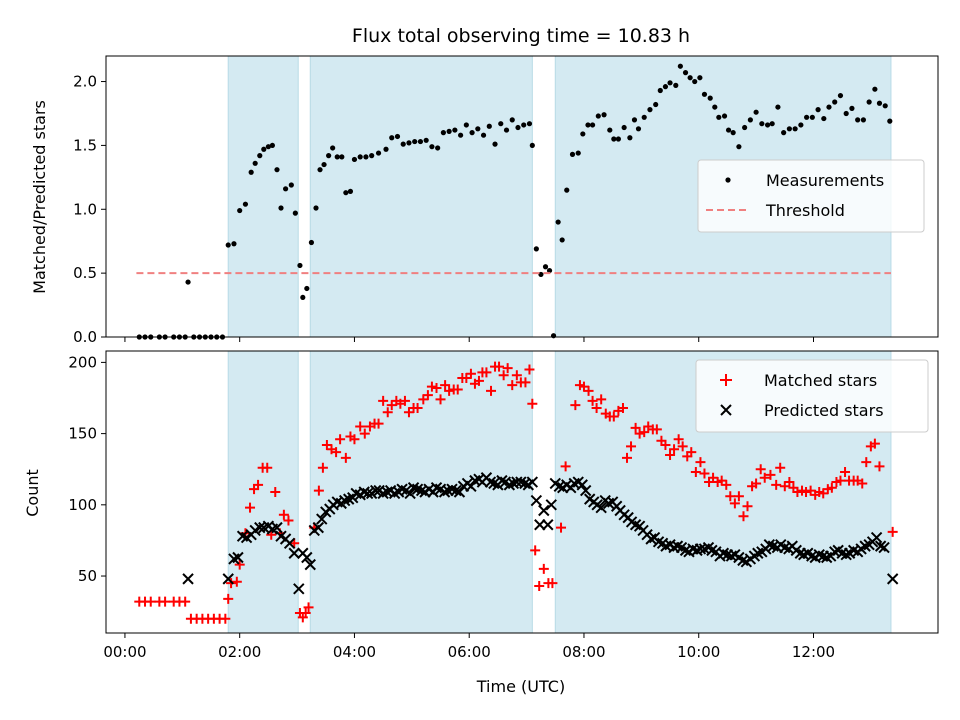 Image resolution: width=960 pixels, height=720 pixels. What do you see at coordinates (85, 145) in the screenshot?
I see `top-y-tick-label: 1.5` at bounding box center [85, 145].